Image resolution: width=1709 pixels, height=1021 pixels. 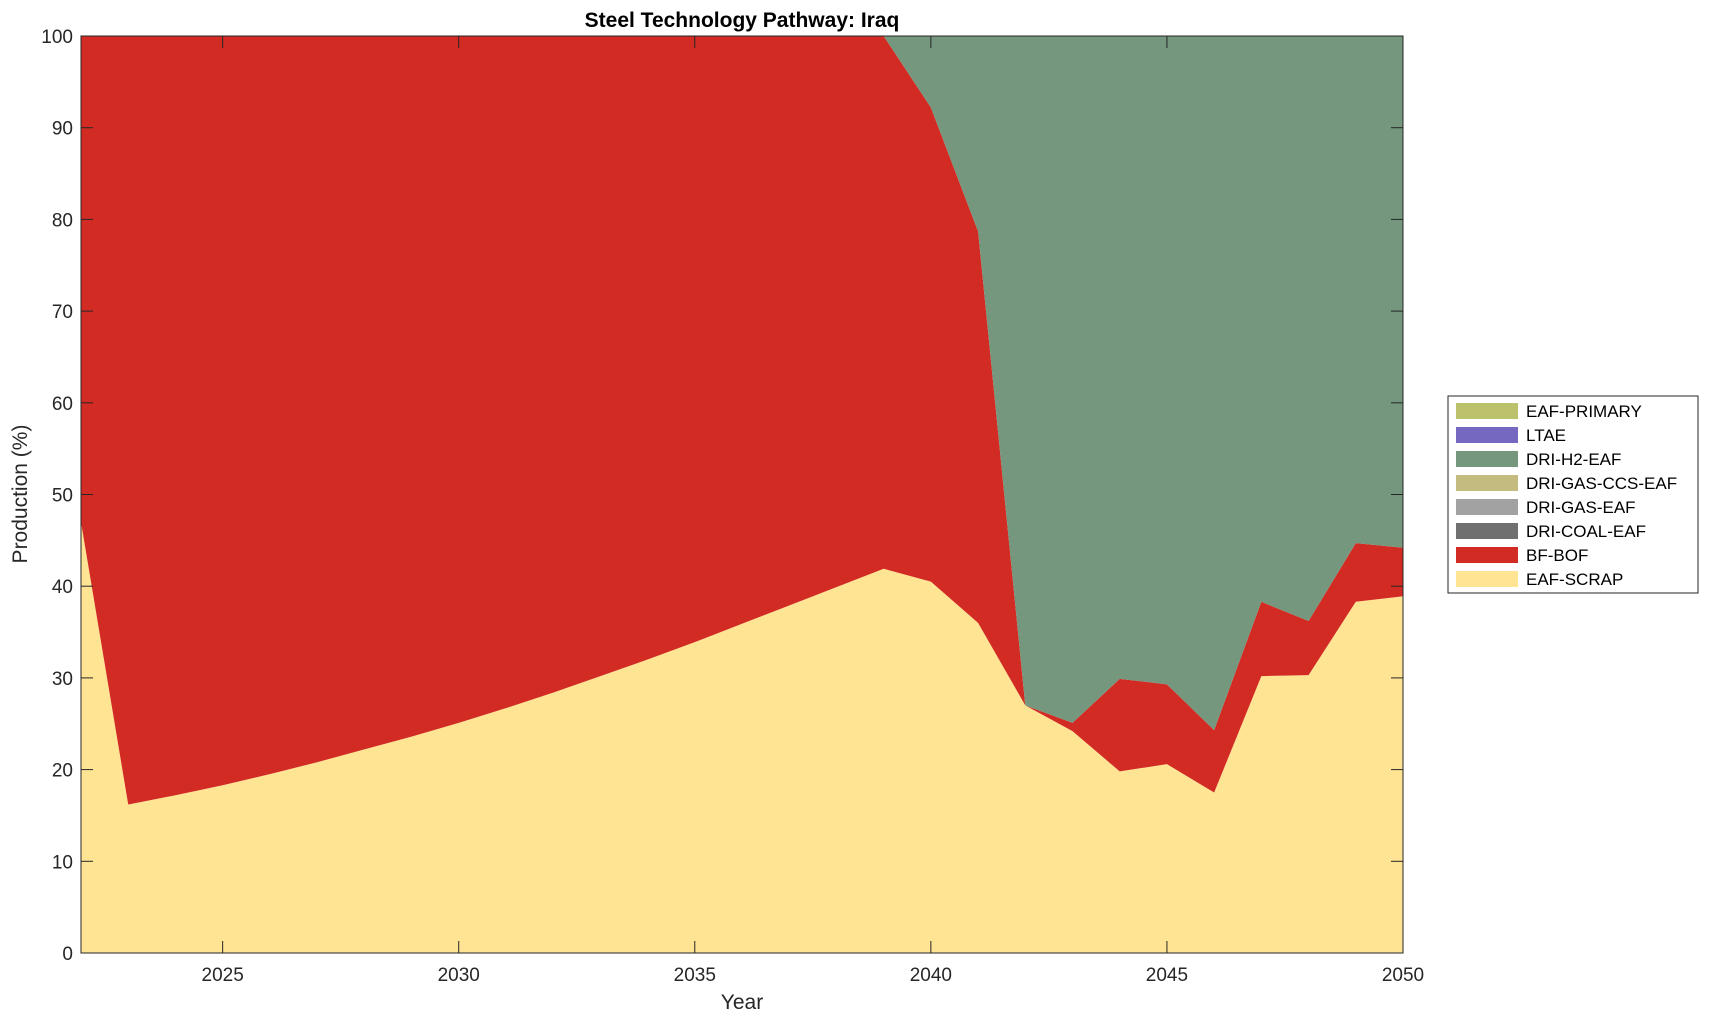 What do you see at coordinates (1601, 483) in the screenshot?
I see `legend-label-dri-gas-ccs-eaf: DRI-GAS-CCS-EAF` at bounding box center [1601, 483].